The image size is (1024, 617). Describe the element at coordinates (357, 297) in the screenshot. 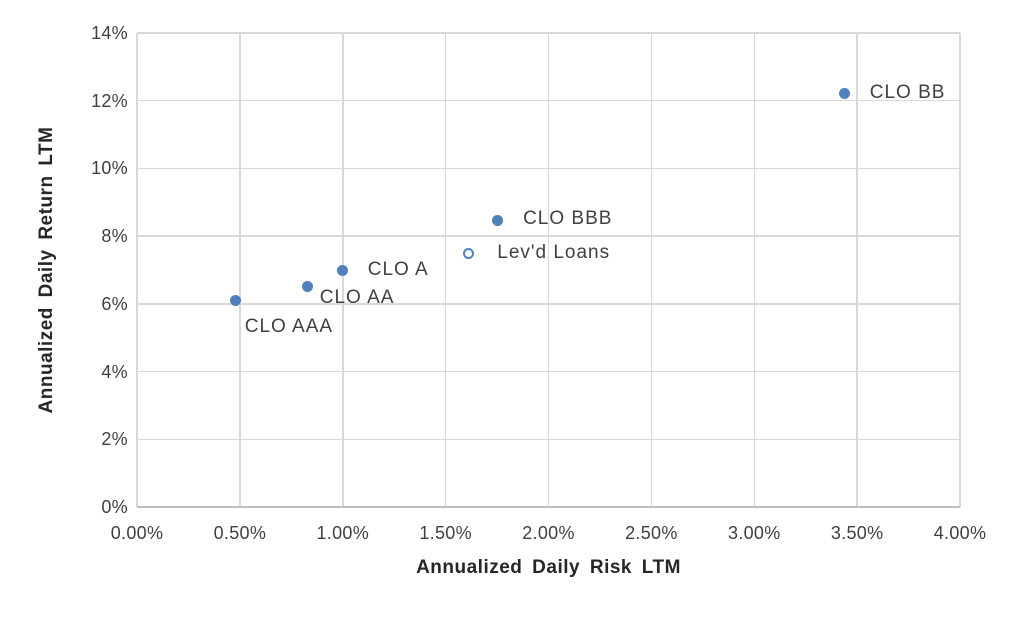

I see `data-point-label: CLO AA` at that location.